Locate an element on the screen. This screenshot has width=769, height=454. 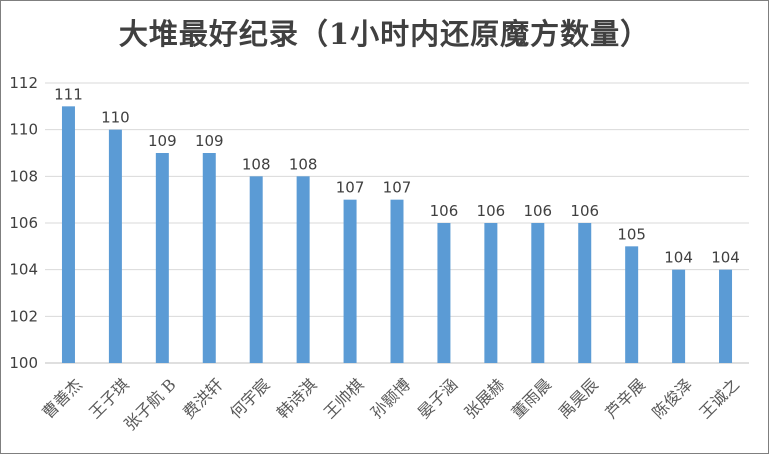
y-tick-label: 102 is located at coordinates (23, 316).